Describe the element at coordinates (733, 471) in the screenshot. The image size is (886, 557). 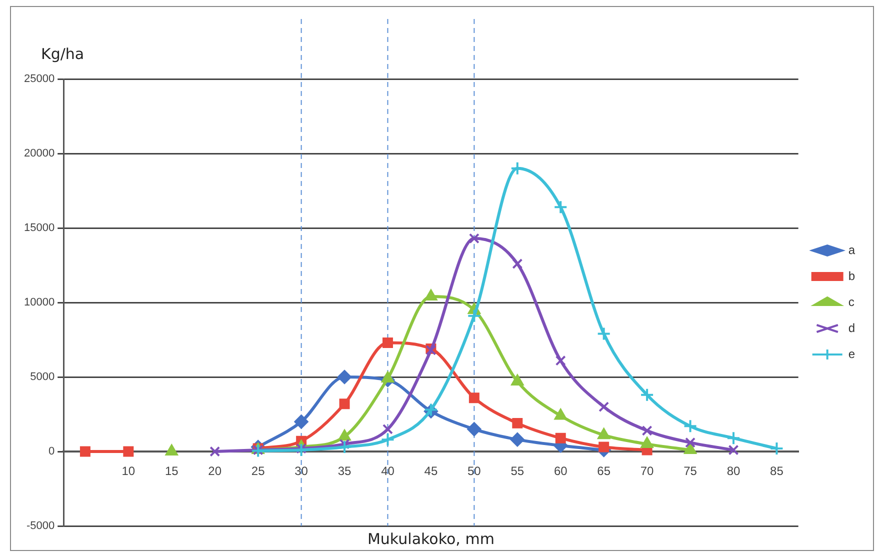
I see `x-tick-label: 80` at that location.